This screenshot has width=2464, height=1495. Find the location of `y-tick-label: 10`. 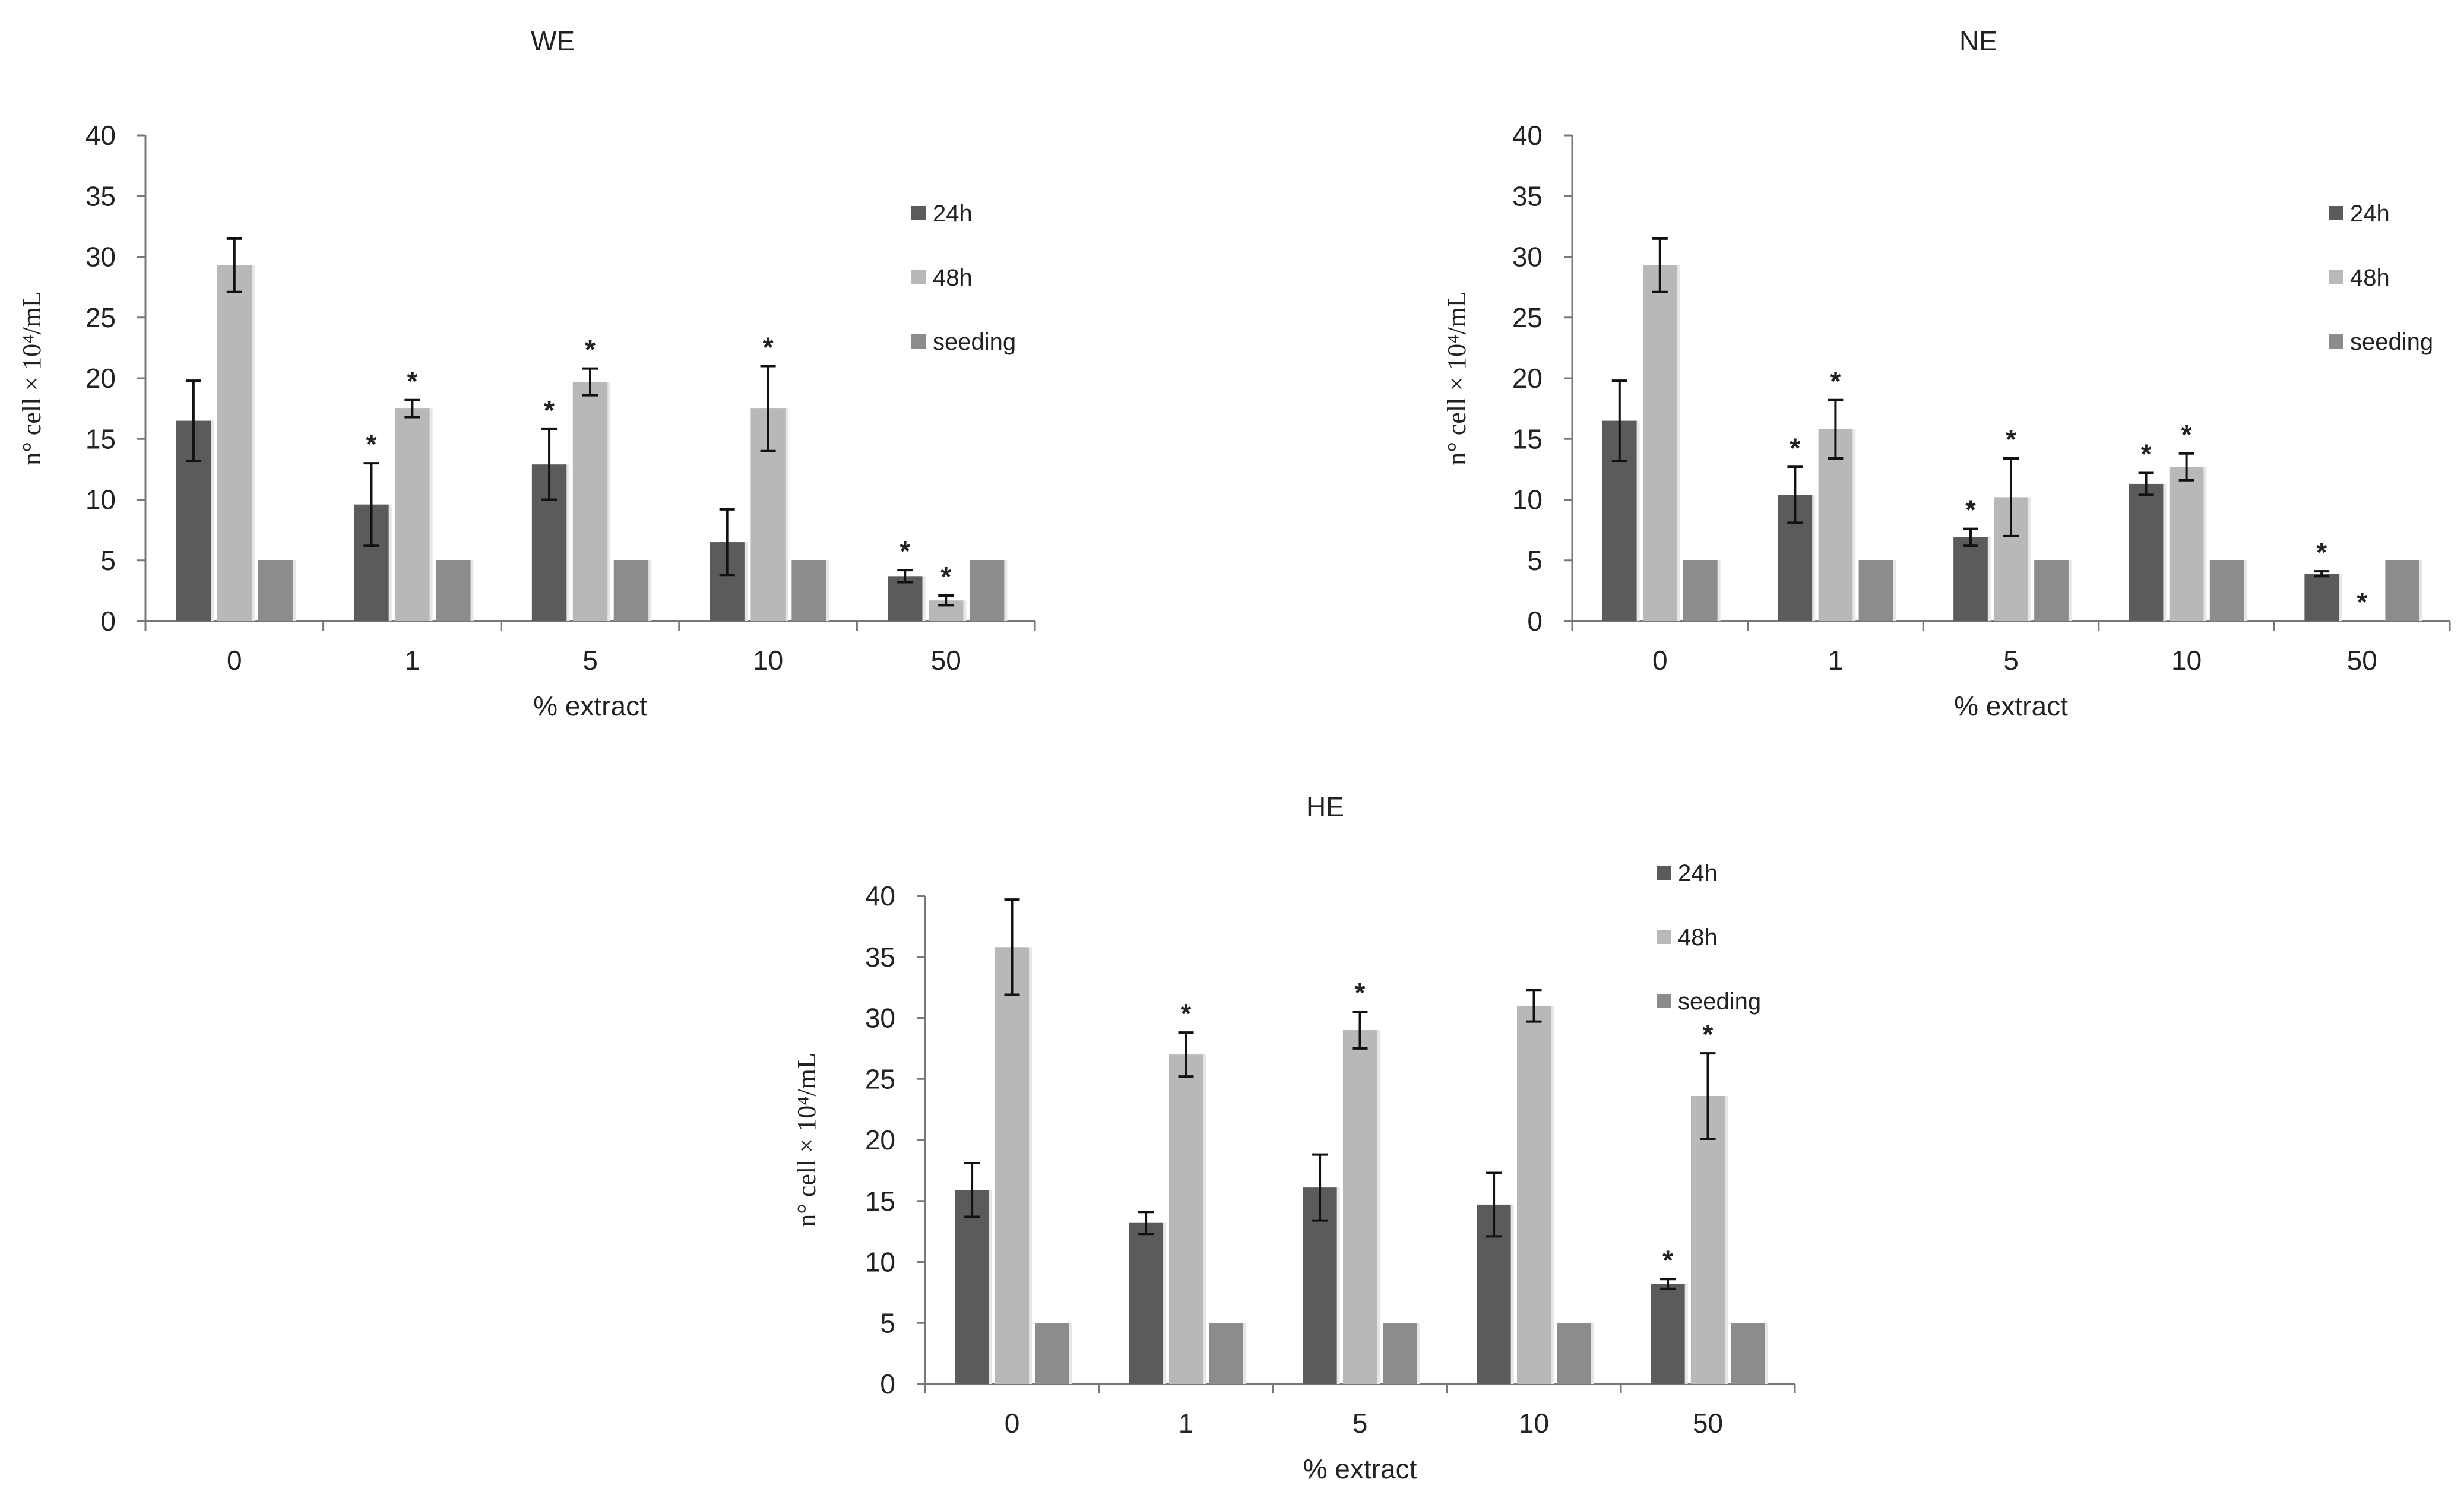

y-tick-label: 10 is located at coordinates (1527, 499).